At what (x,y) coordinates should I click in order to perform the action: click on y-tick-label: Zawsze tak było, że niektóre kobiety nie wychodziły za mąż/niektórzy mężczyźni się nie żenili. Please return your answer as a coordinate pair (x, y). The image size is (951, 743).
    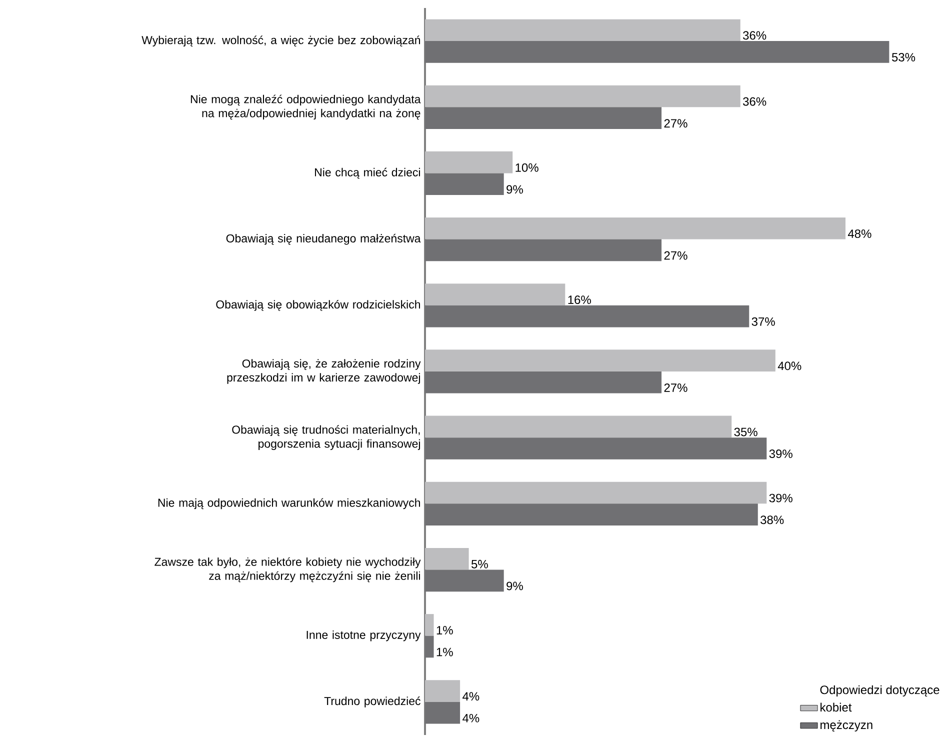
    Looking at the image, I should click on (287, 569).